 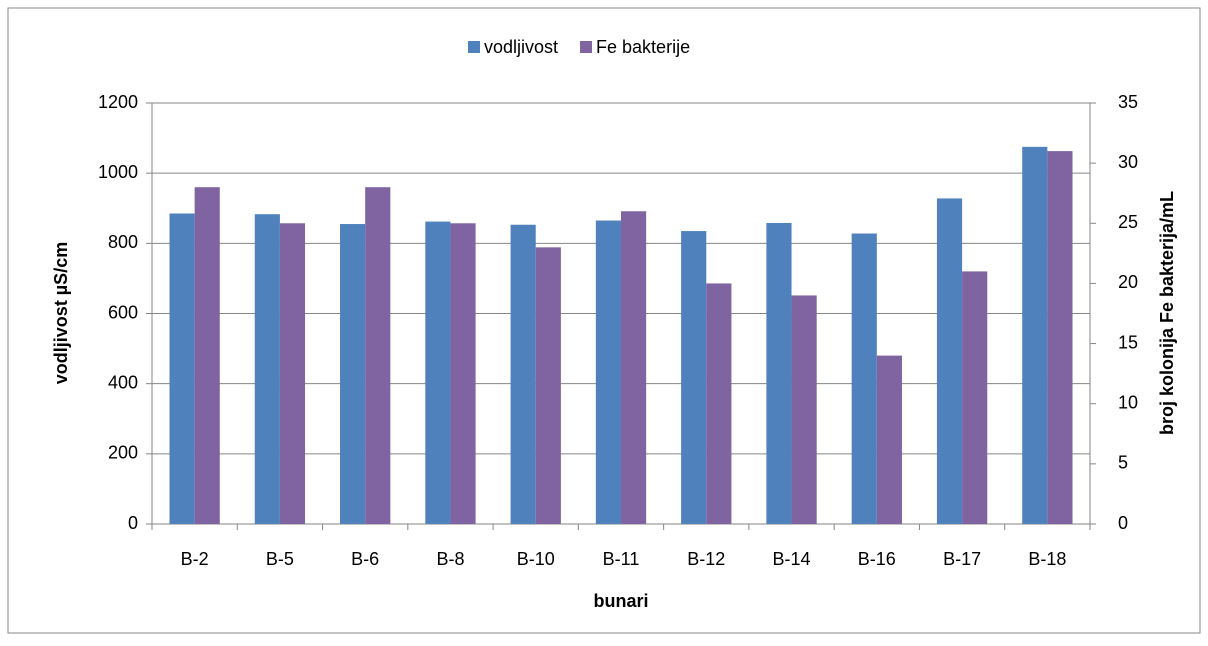 I want to click on y-tick-label: 800, so click(x=123, y=242).